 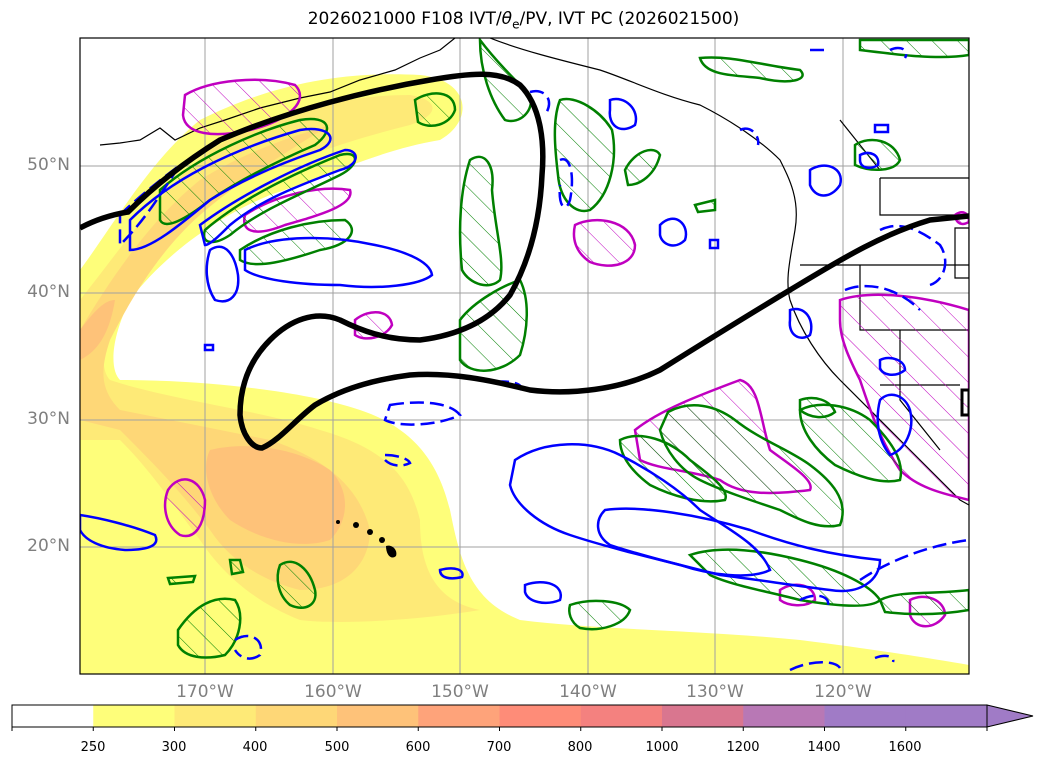 I want to click on colorbar-tick-label: 500, so click(x=337, y=747).